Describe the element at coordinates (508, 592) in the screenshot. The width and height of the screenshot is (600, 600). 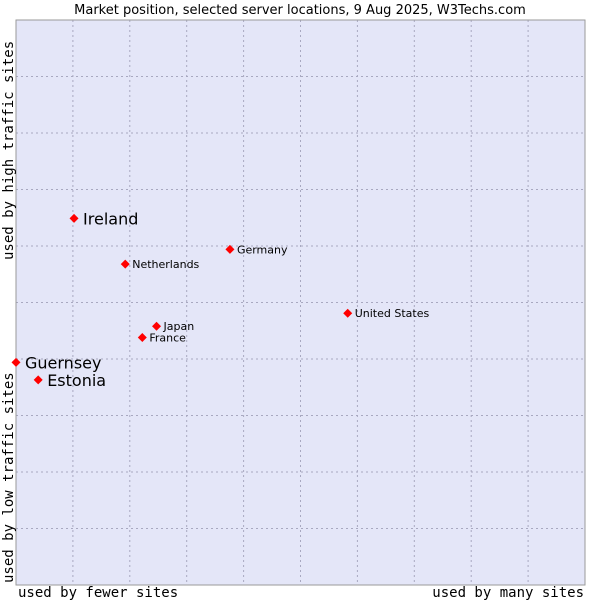
I see `x-axis-label-high: used by many sites` at that location.